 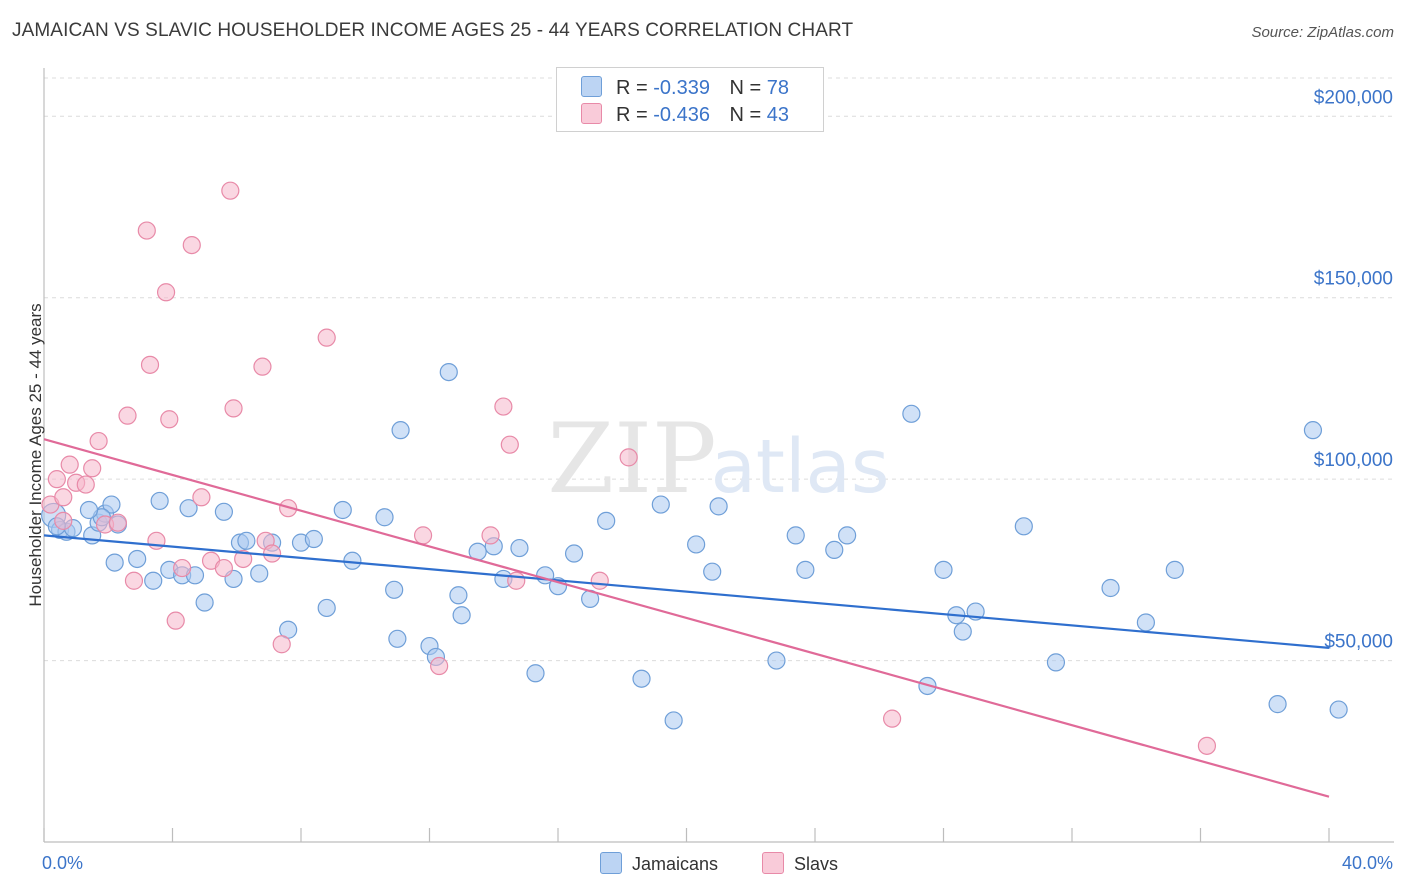 I want to click on legend-item-jamaicans: Jamaicans, so click(x=659, y=863).